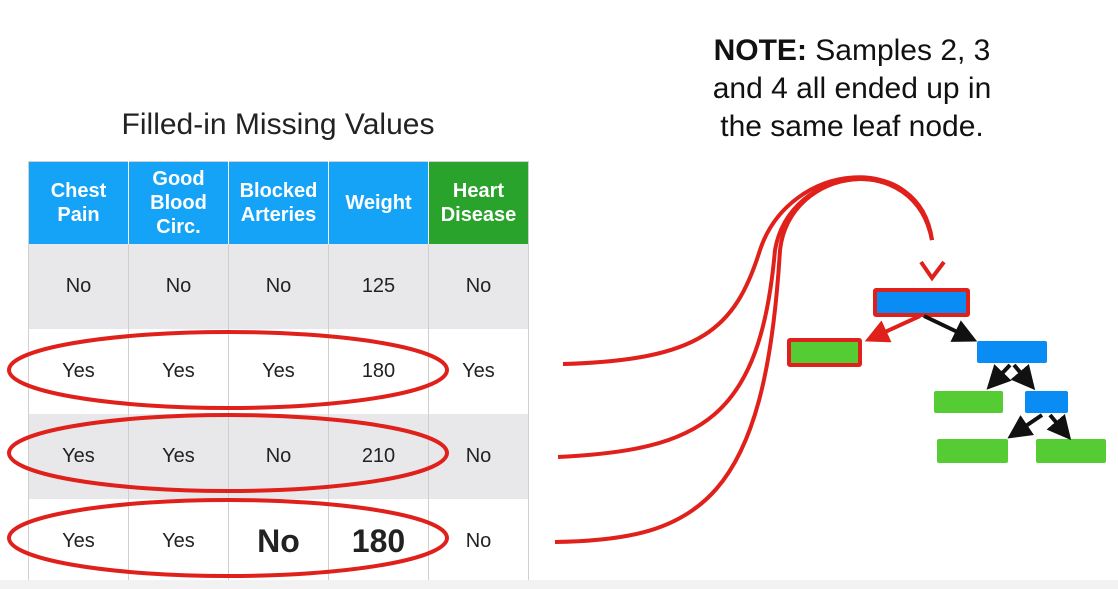 The image size is (1118, 589). I want to click on cell: 210, so click(378, 456).